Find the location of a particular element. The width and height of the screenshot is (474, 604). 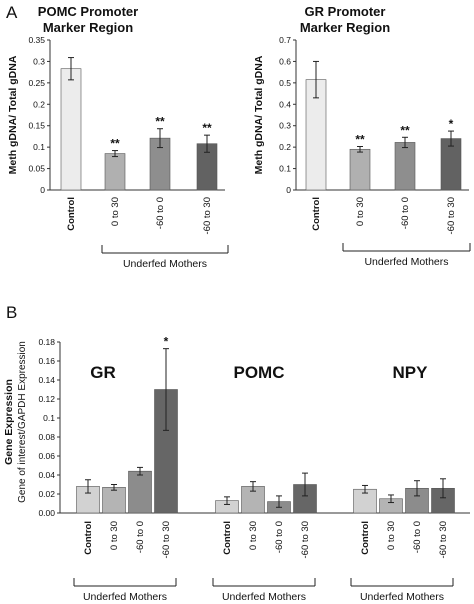

chart2-title-line1: GR Promoter is located at coordinates (345, 11).